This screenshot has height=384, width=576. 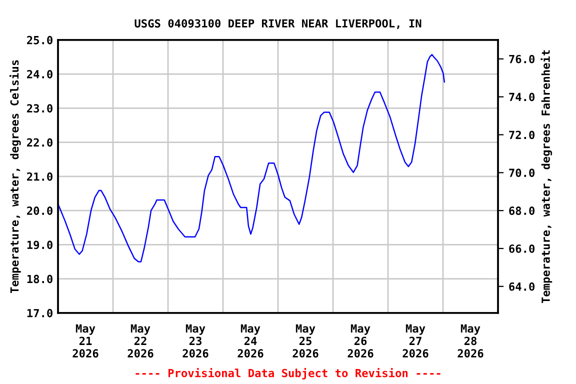 I want to click on y-tick-label: 20.0, so click(x=39, y=210).